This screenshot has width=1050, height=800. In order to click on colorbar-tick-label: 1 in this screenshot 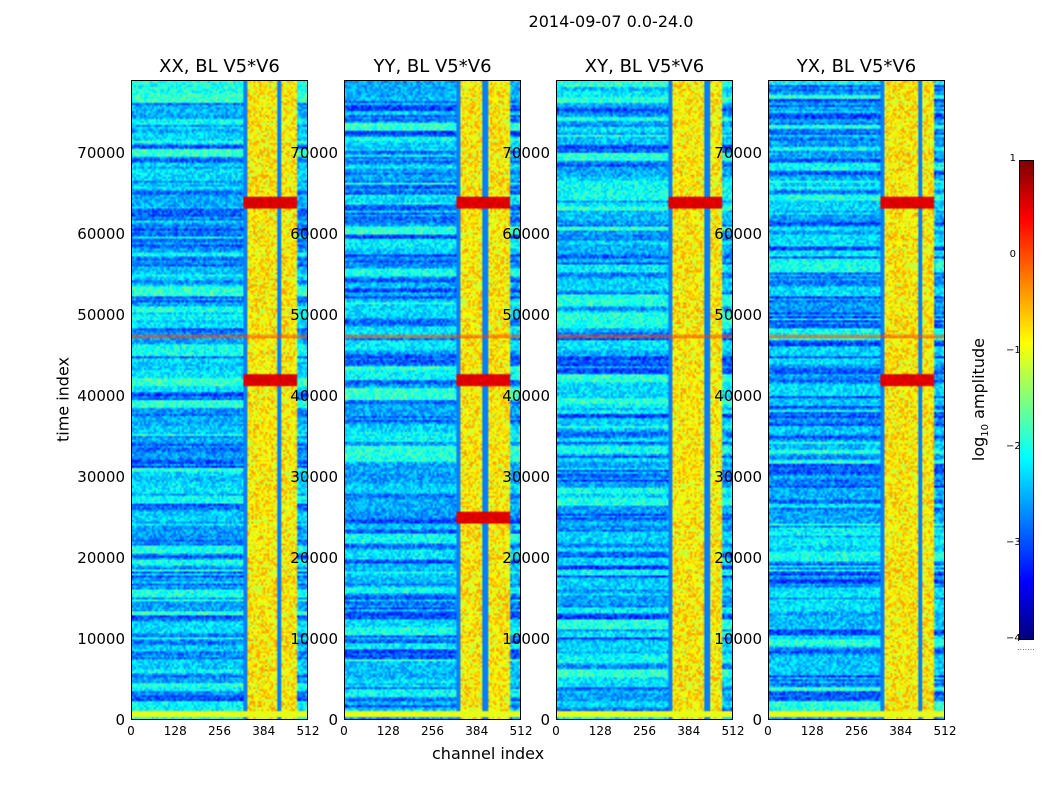, I will do `click(1012, 158)`.